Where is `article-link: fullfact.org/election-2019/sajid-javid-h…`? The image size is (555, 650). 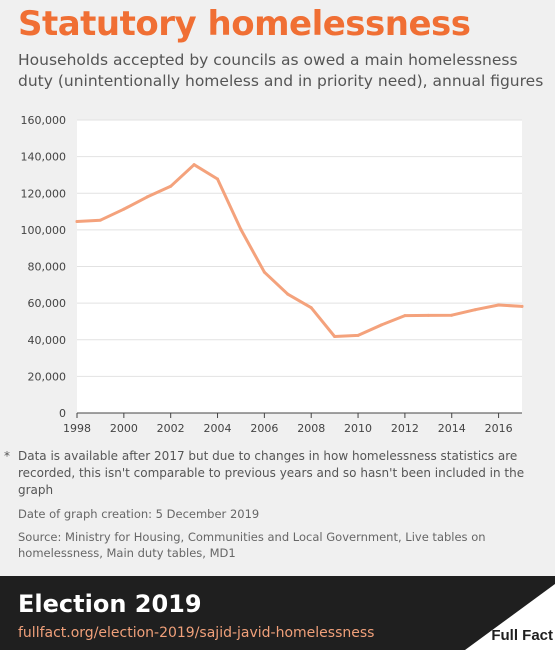 article-link: fullfact.org/election-2019/sajid-javid-h… is located at coordinates (196, 633).